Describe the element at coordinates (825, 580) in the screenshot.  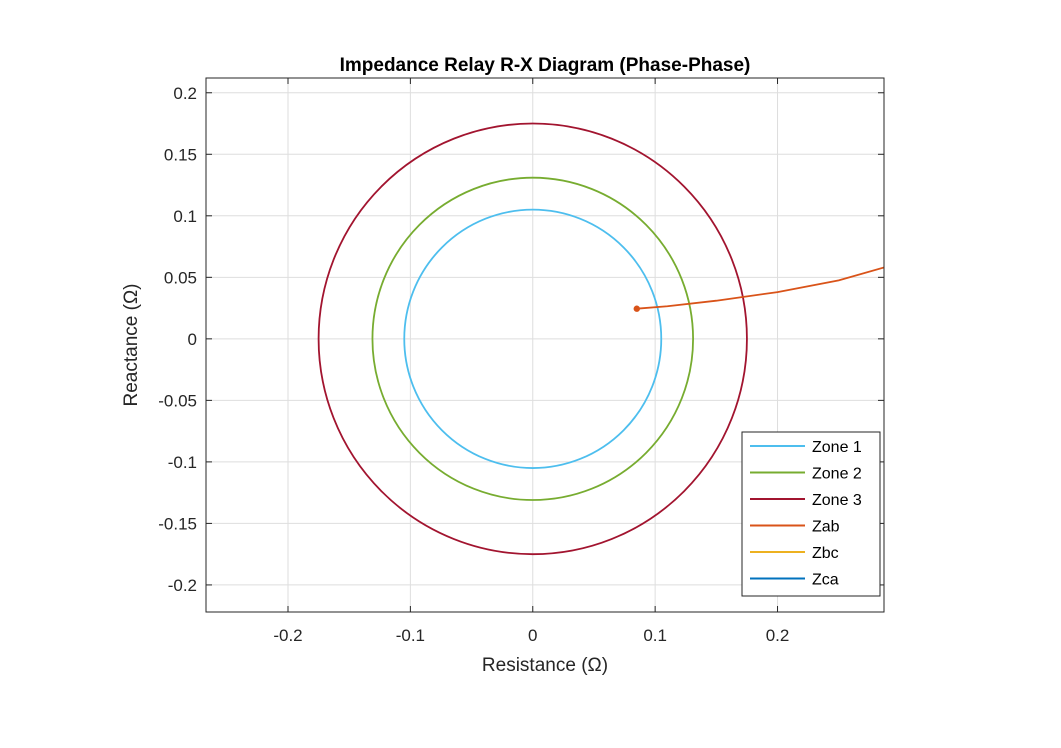
I see `legend-label: Zca` at that location.